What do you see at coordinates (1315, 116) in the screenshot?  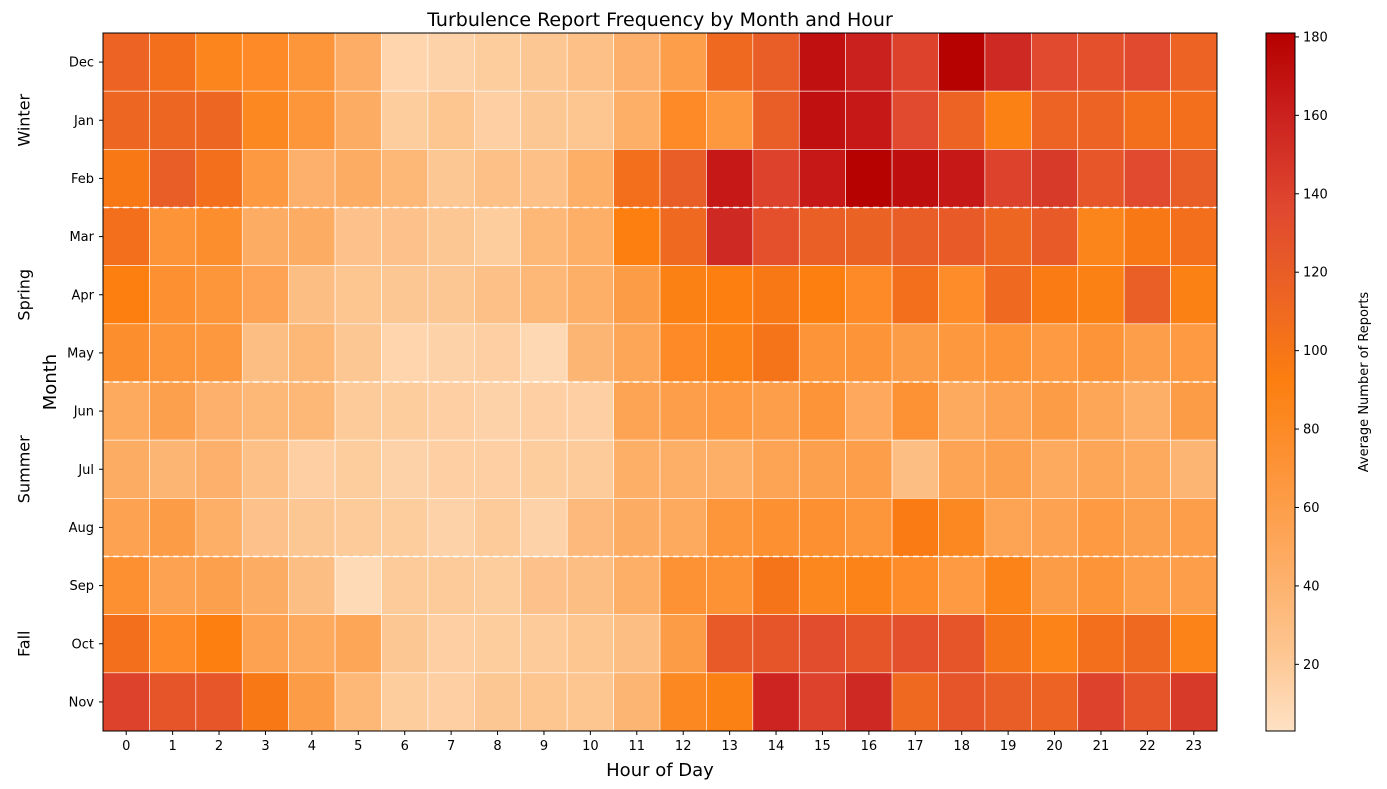 I see `colorbar-tick-label: 160` at bounding box center [1315, 116].